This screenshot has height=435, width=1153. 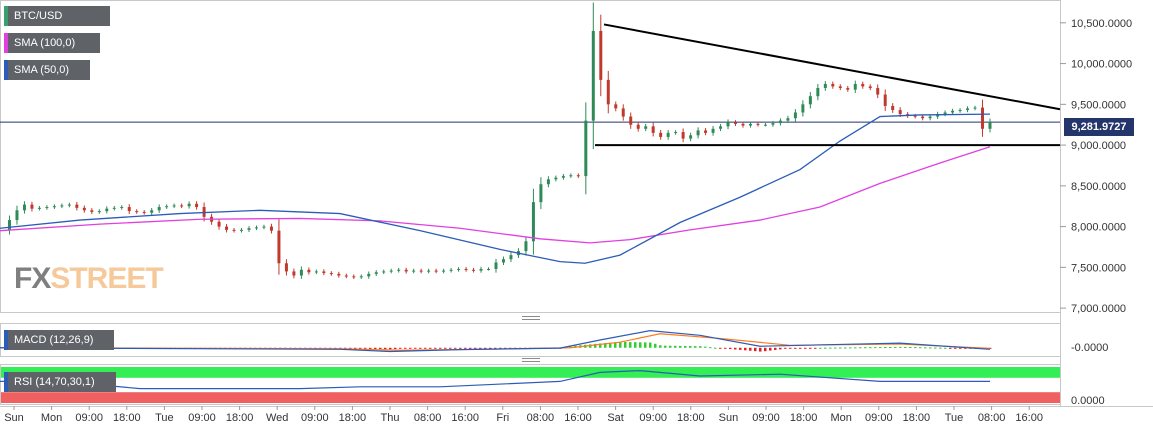 I want to click on macd-value-label: -0.0000, so click(x=1089, y=348).